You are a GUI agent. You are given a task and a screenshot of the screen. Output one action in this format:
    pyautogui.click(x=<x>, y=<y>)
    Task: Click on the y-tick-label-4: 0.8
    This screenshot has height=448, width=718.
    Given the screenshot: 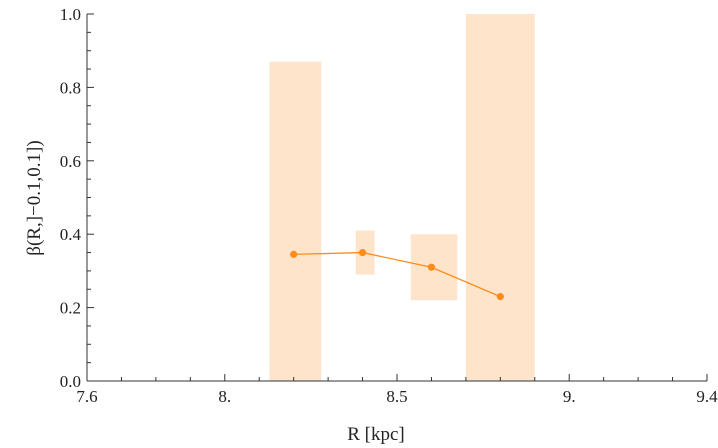 What is the action you would take?
    pyautogui.click(x=70, y=87)
    